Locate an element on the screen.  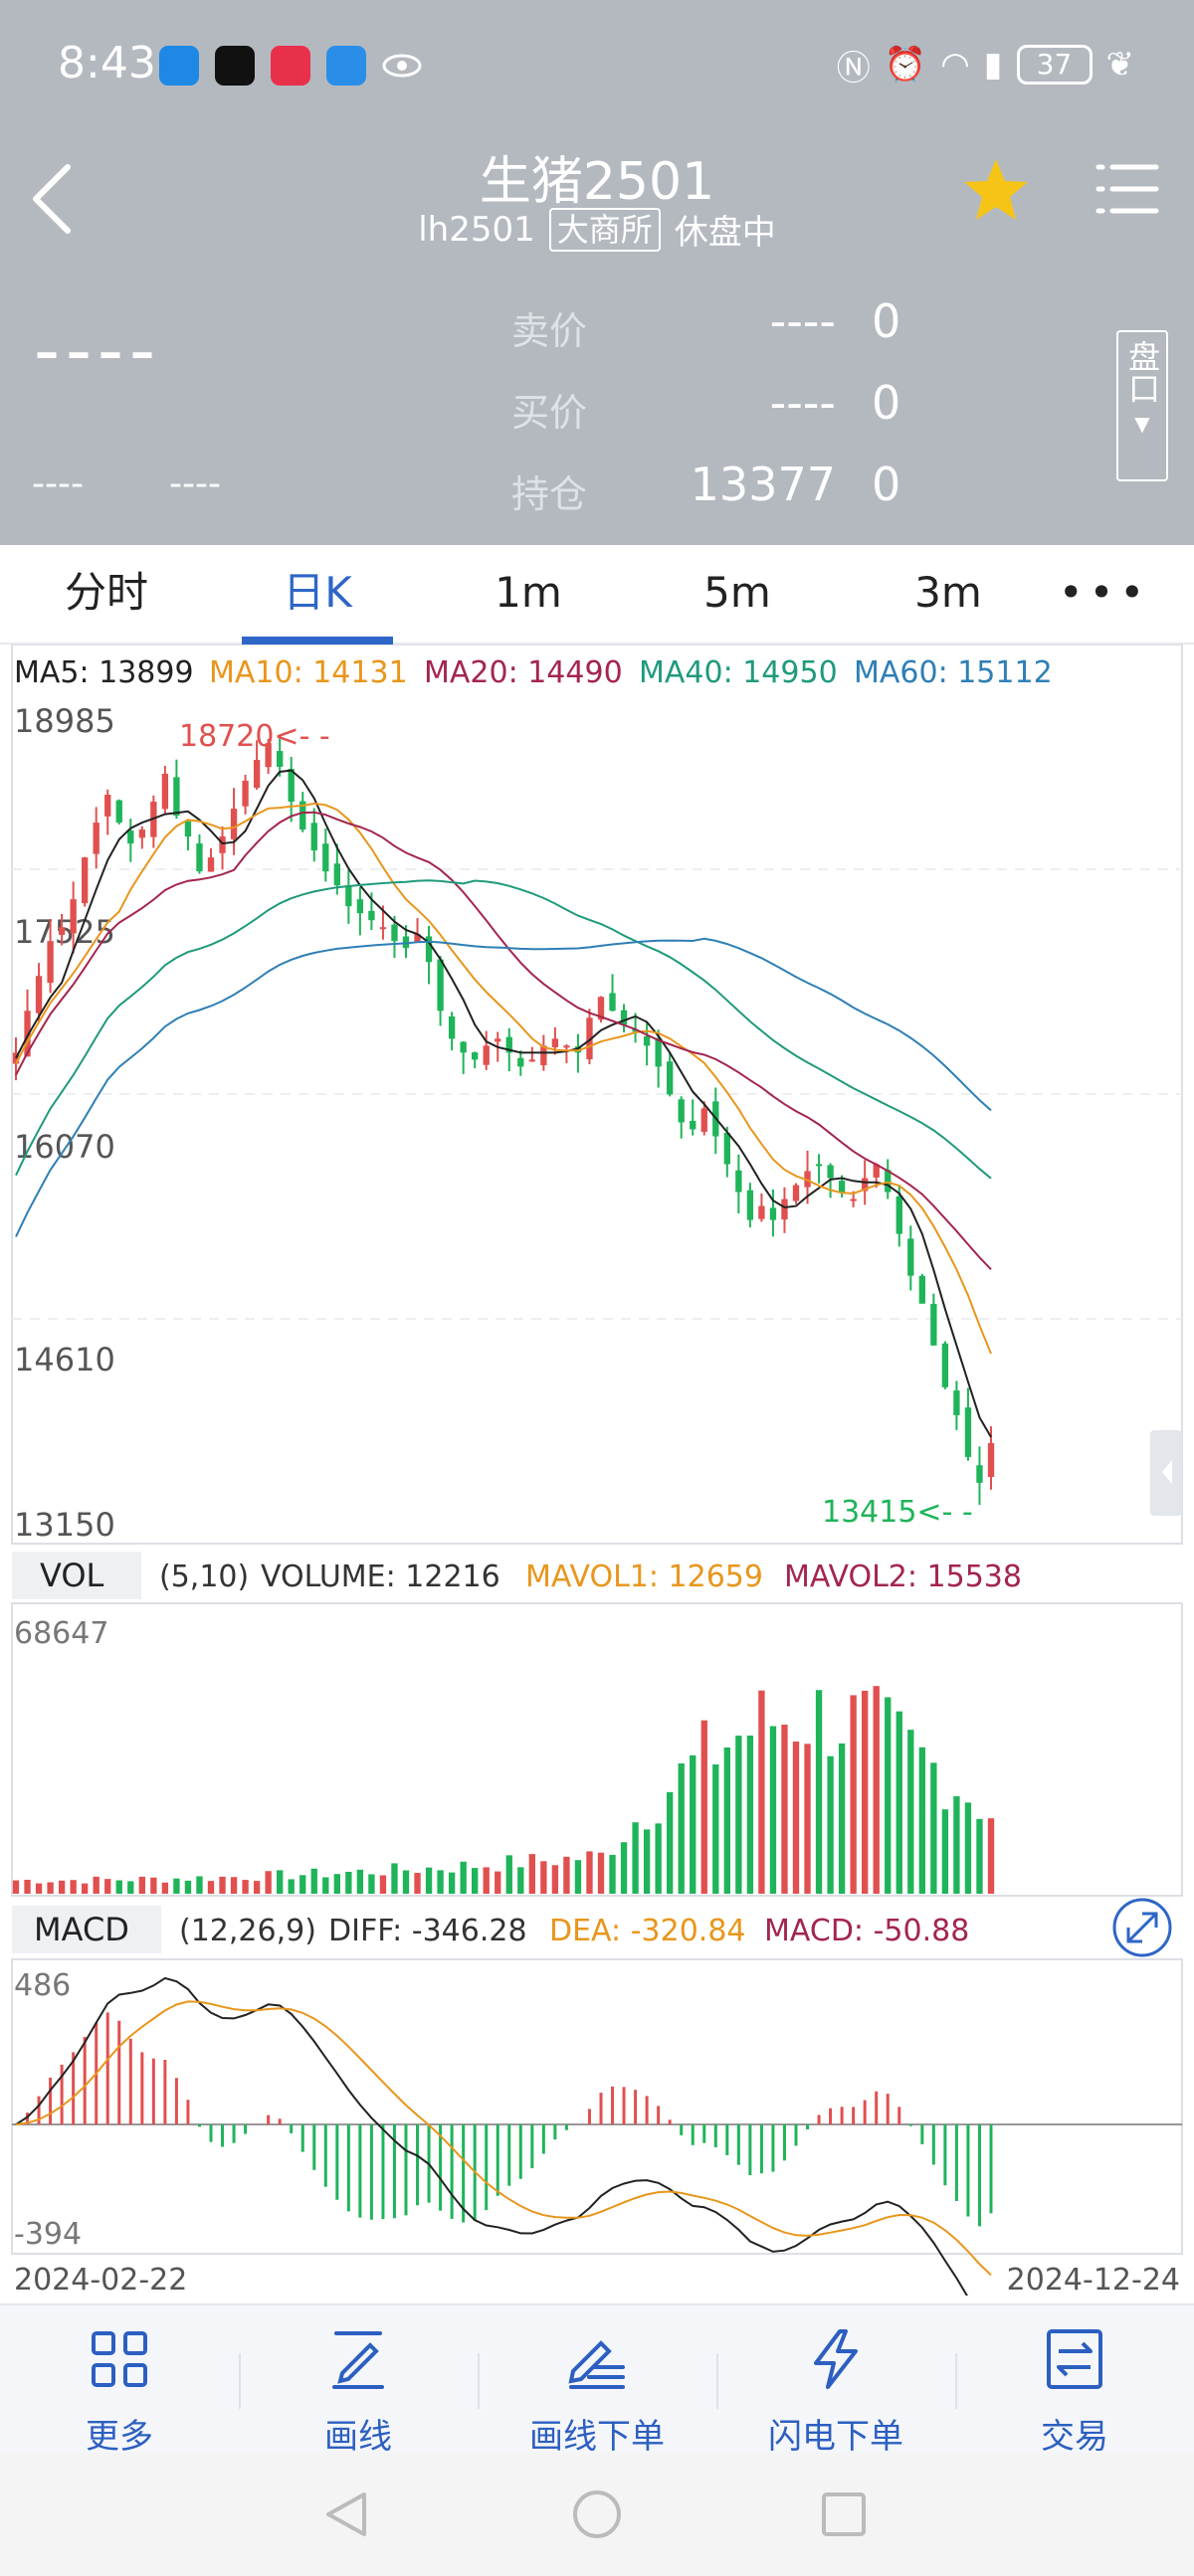
ma40-legend: MA40: 14950 is located at coordinates (738, 672).